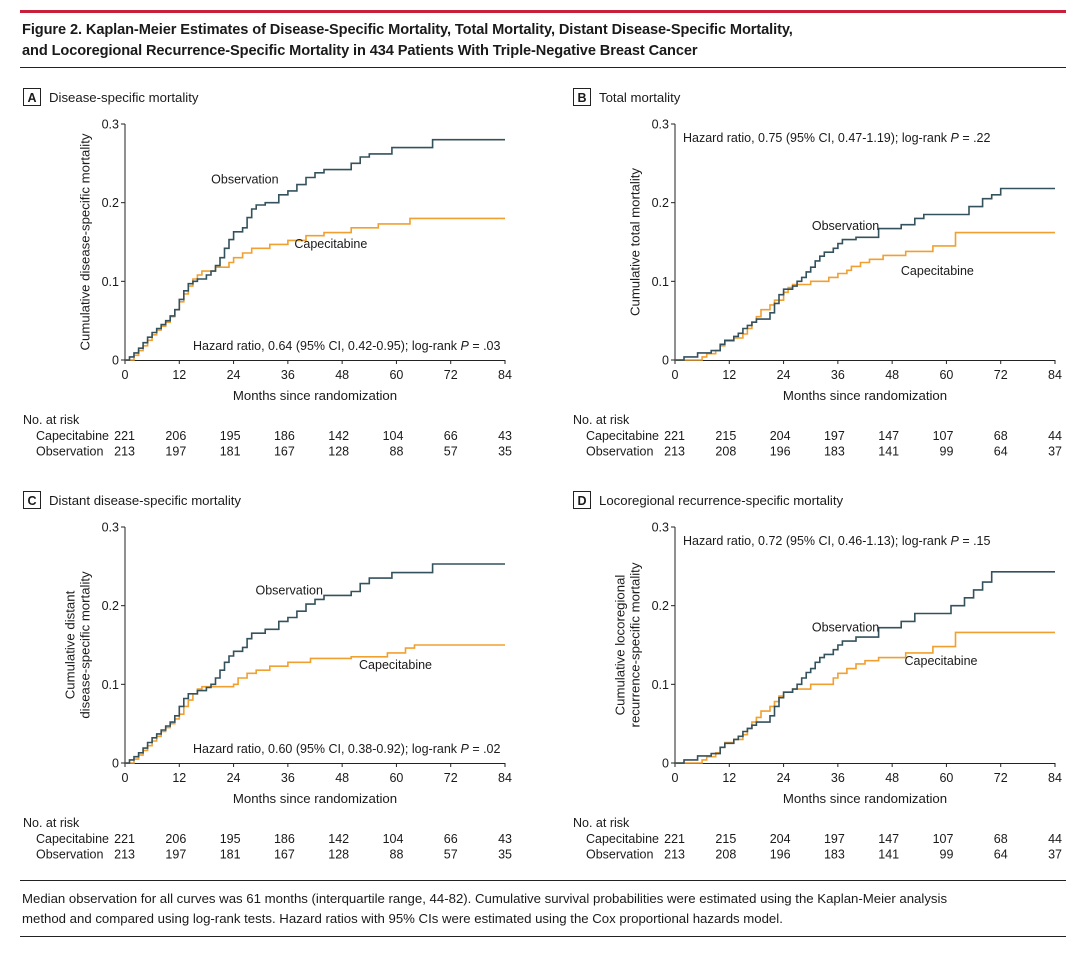 The height and width of the screenshot is (953, 1080). I want to click on x-tick-label: 60, so click(396, 778).